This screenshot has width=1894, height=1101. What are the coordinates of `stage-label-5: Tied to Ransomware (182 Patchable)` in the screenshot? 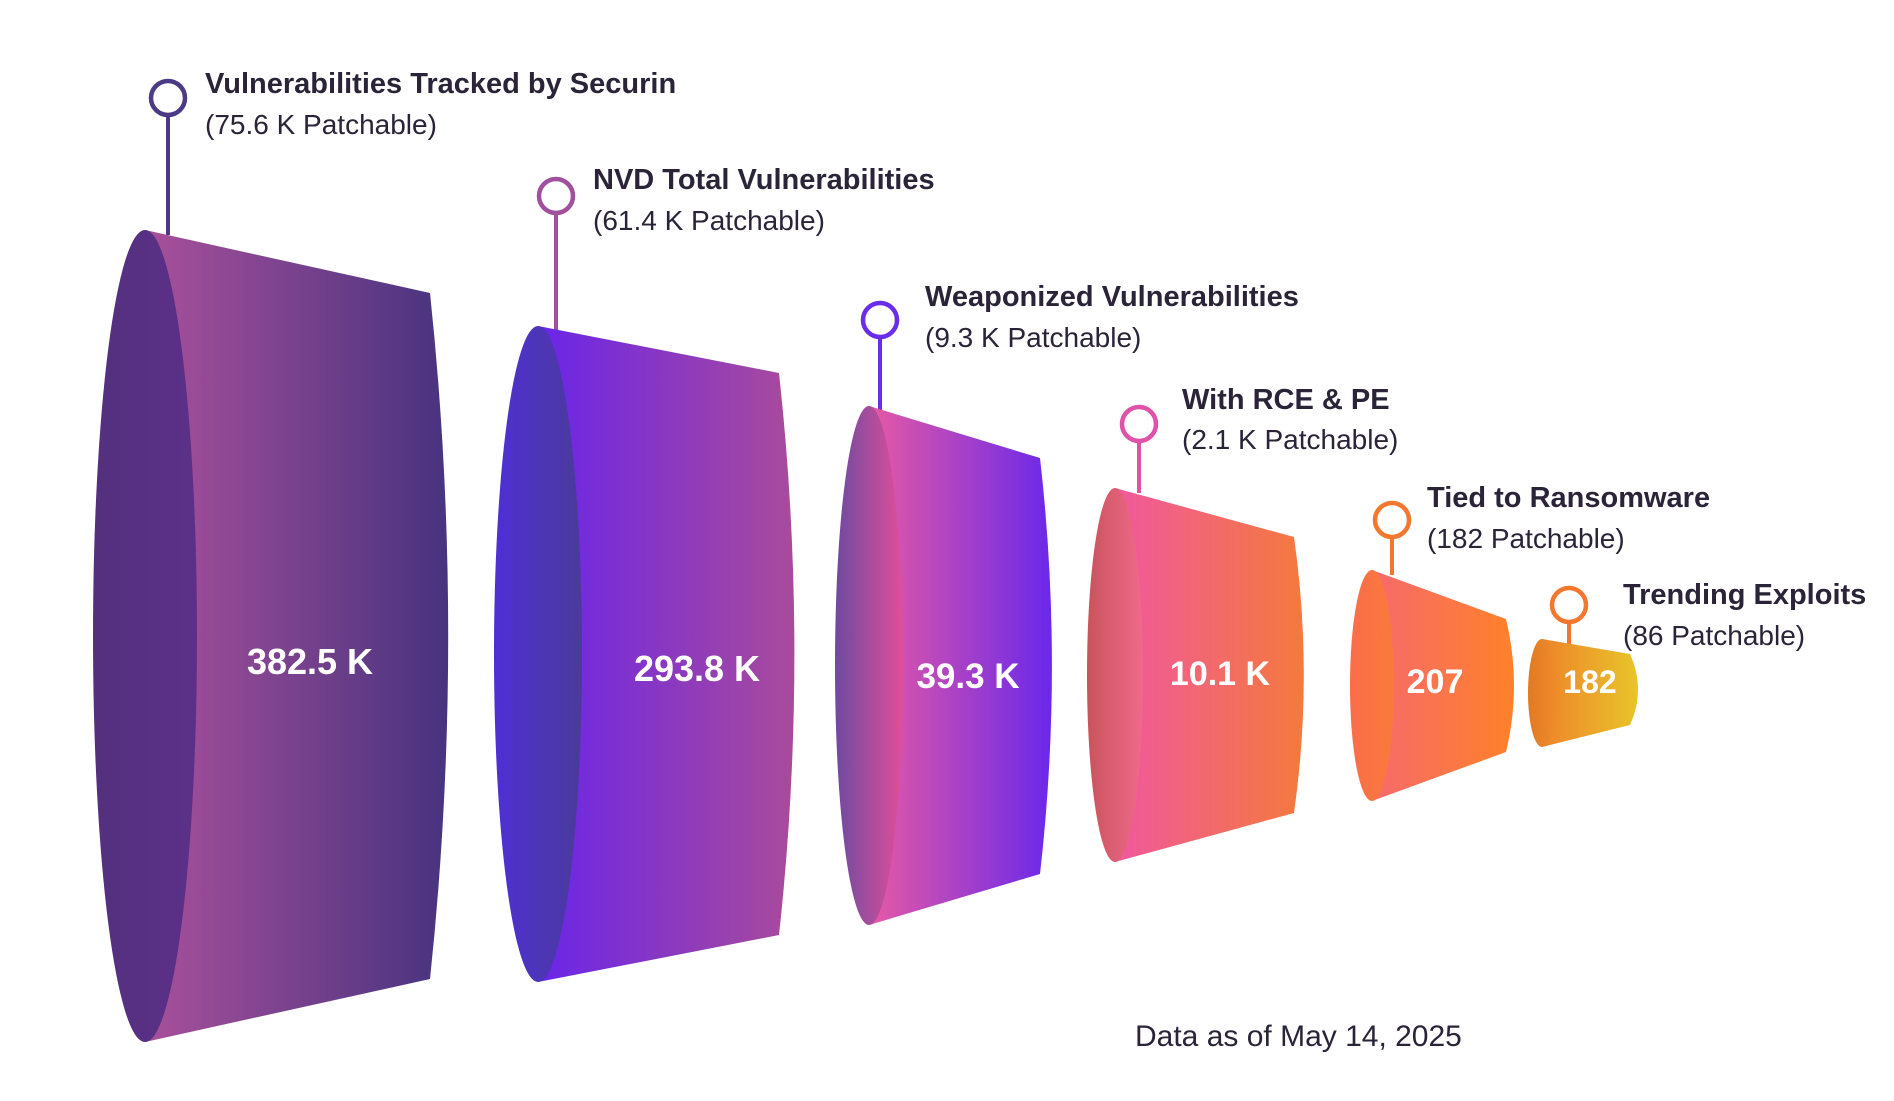 It's located at (1568, 518).